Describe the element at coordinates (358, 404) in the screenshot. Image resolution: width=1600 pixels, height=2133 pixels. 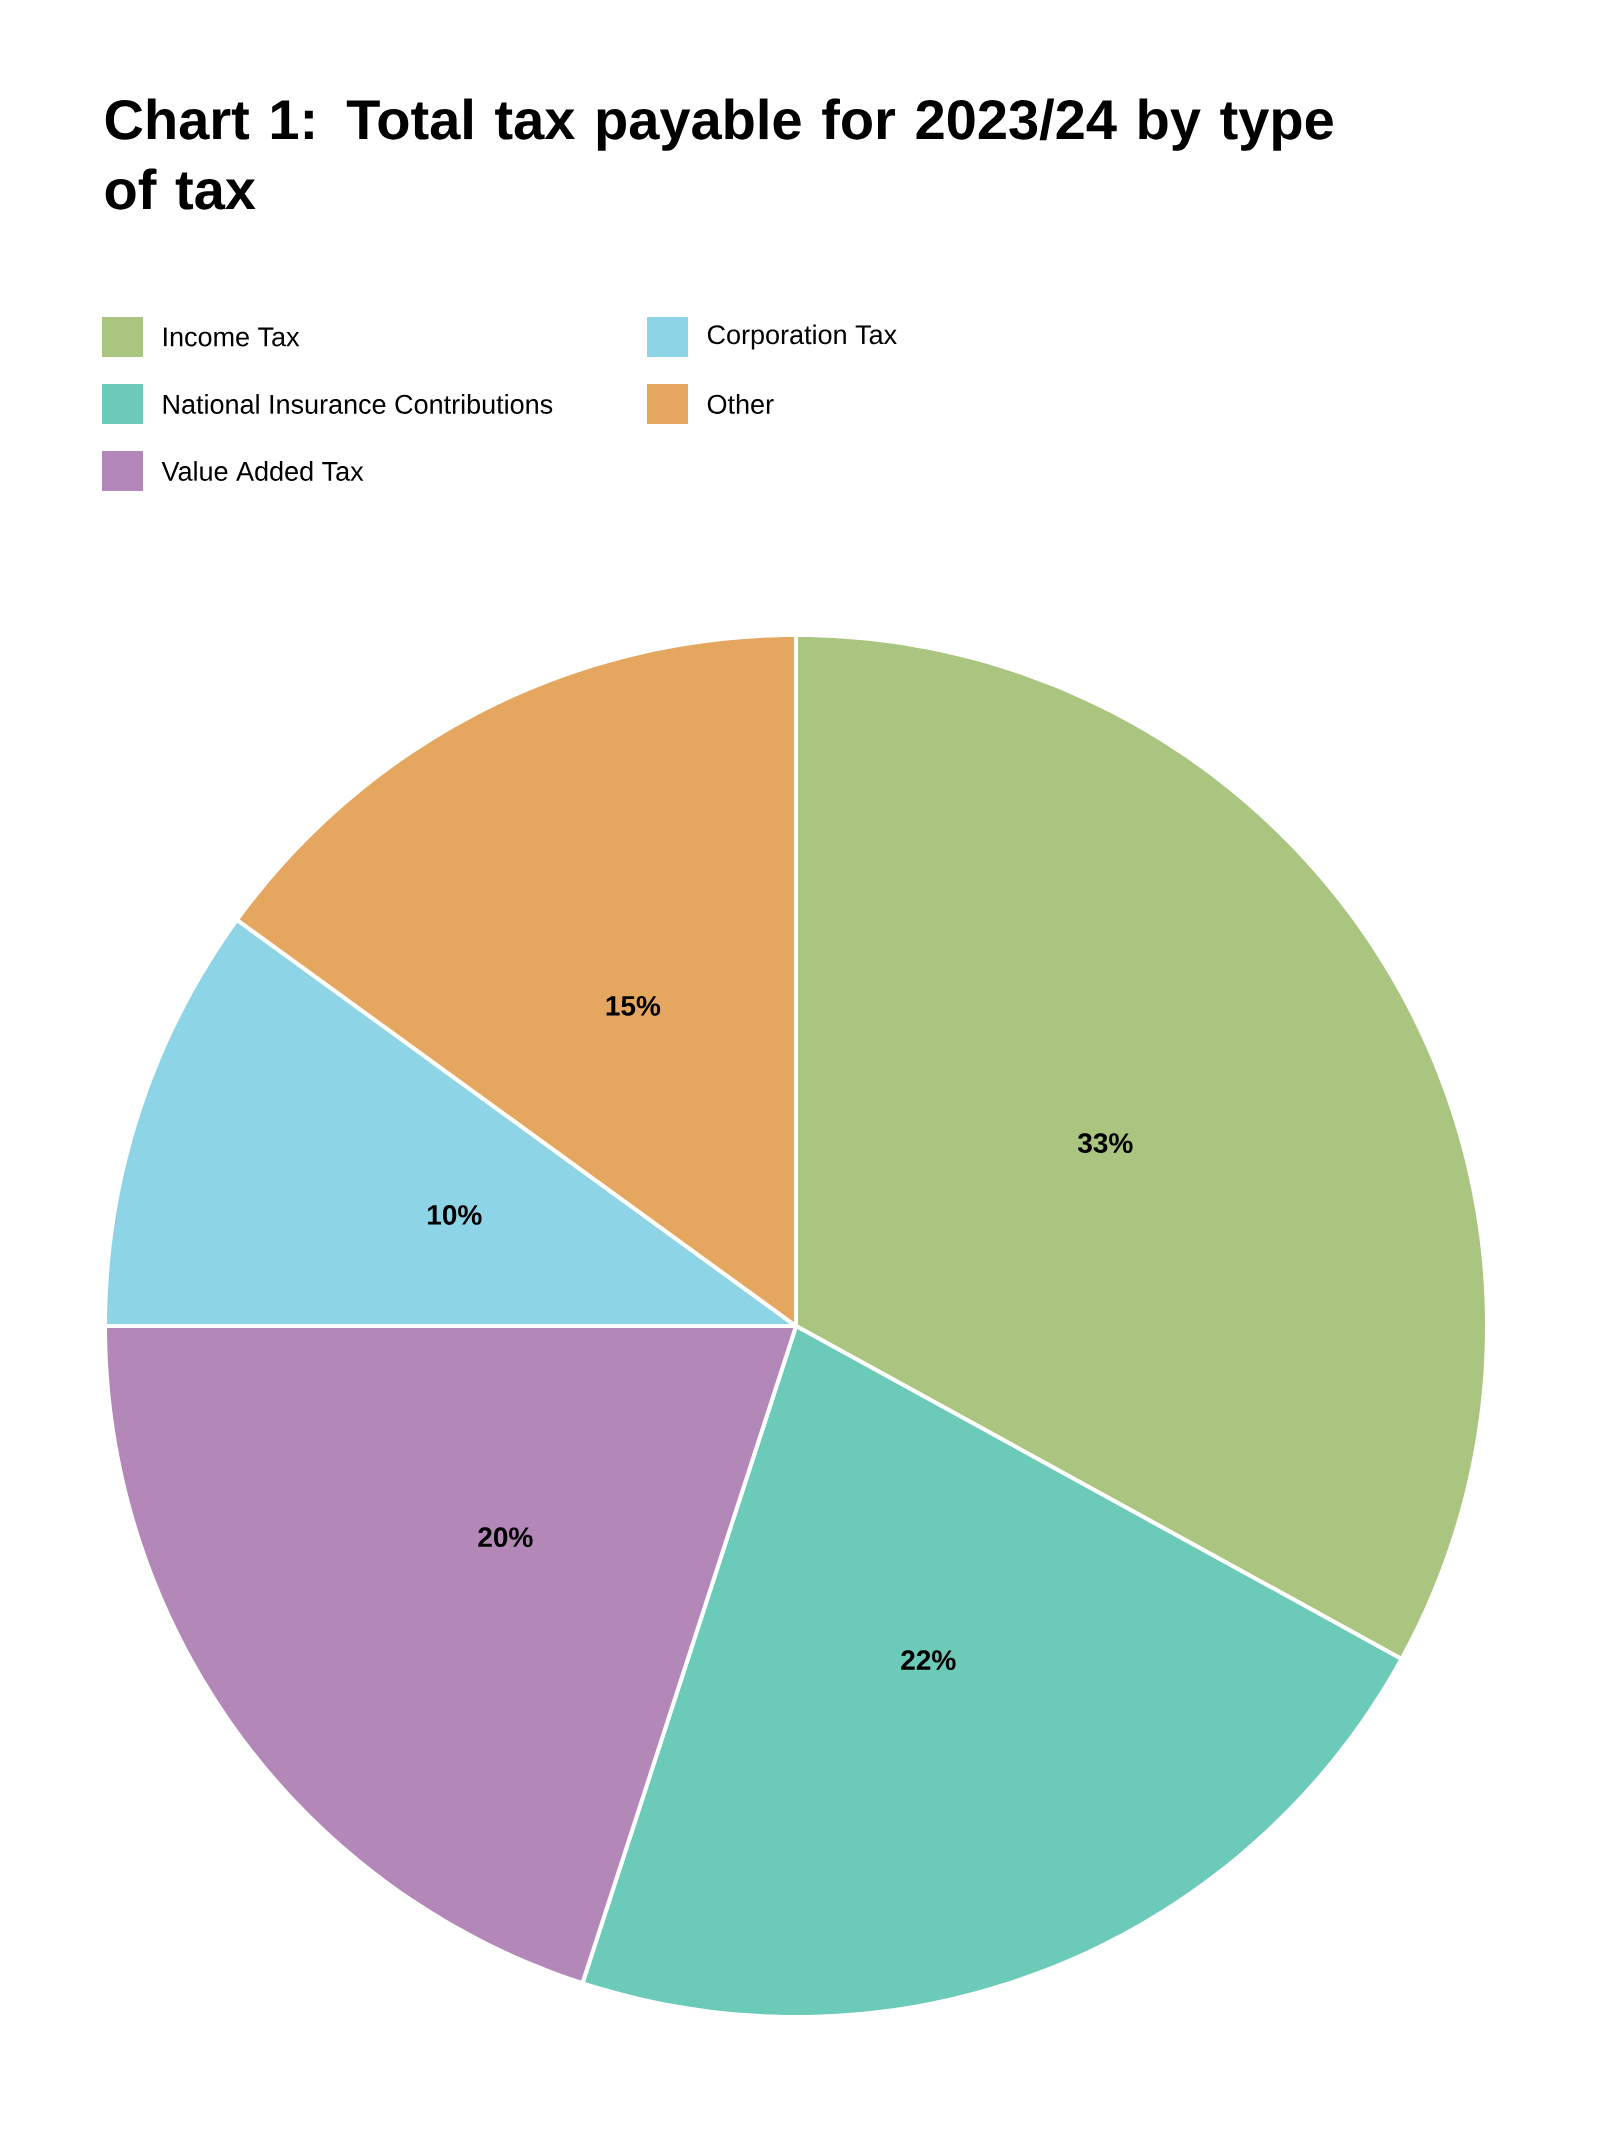
I see `legend-label: National Insurance Contributions` at that location.